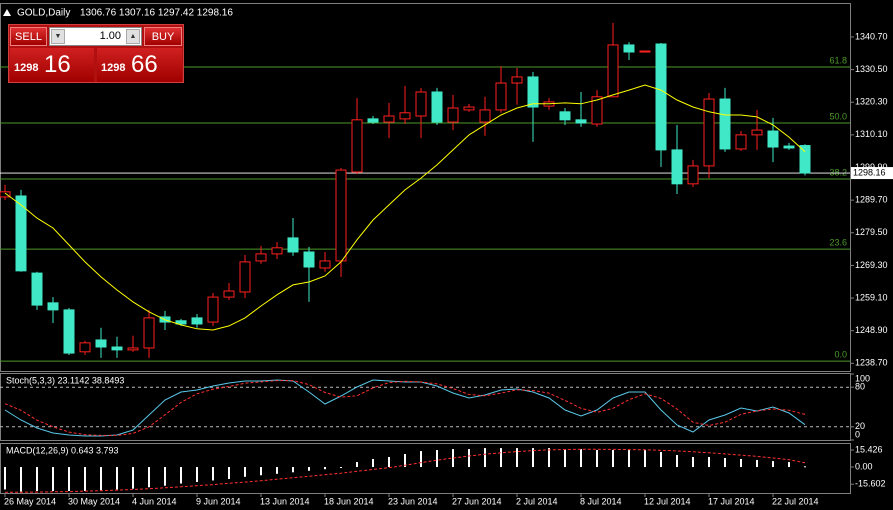 This screenshot has height=510, width=893. Describe the element at coordinates (860, 387) in the screenshot. I see `y-tick-label: 80` at that location.